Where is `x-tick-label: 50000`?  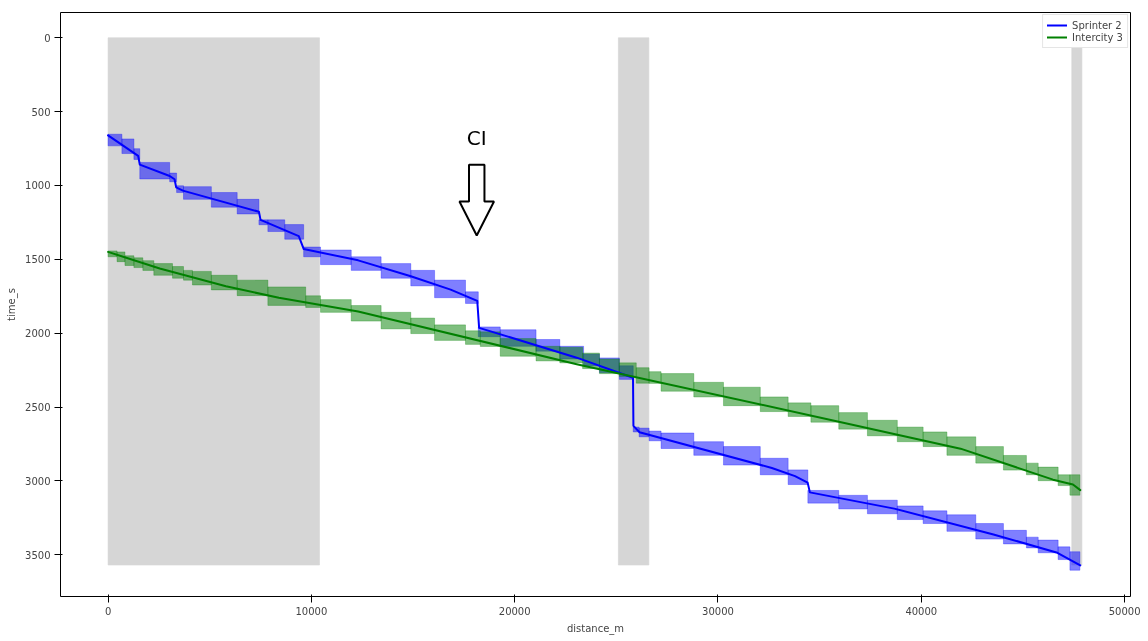
x-tick-label: 50000 is located at coordinates (1124, 611).